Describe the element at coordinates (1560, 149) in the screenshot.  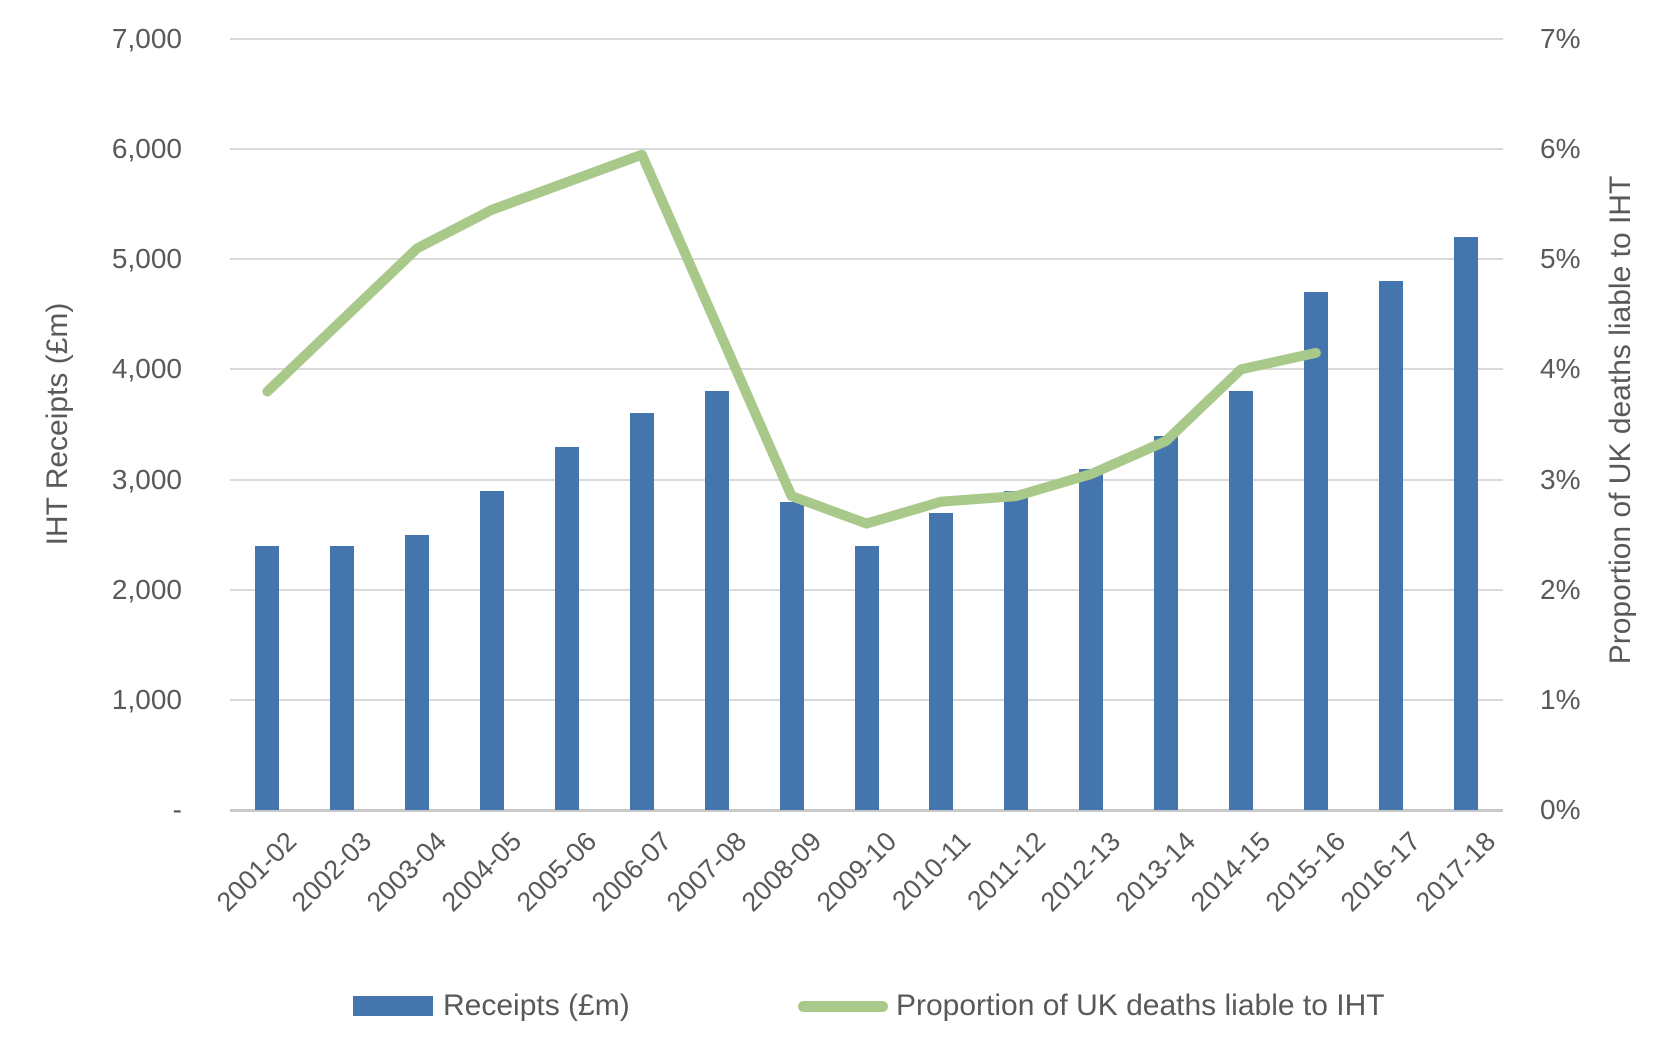
I see `y-tick-right-6%: 6%` at that location.